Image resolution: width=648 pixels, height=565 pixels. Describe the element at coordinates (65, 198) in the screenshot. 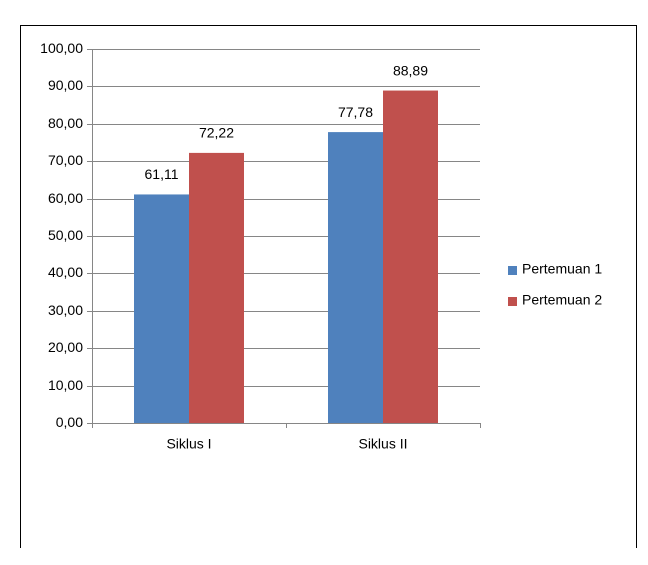

I see `y-tick-label: 60,00` at that location.